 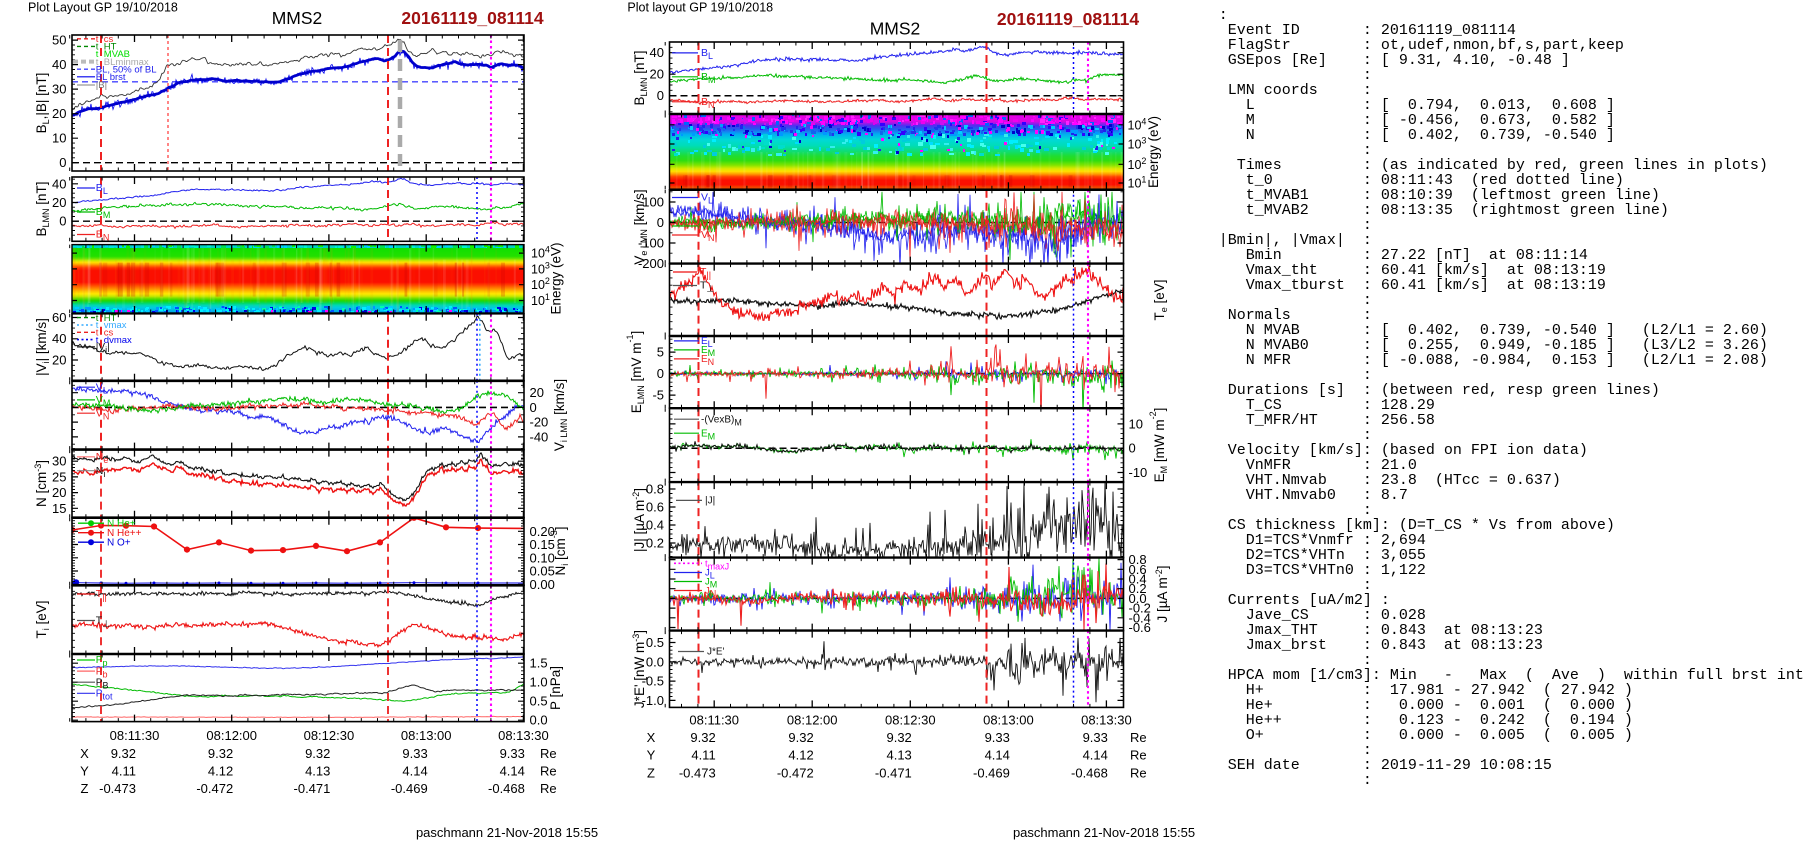 I want to click on svg-text: -0.469, so click(x=409, y=788).